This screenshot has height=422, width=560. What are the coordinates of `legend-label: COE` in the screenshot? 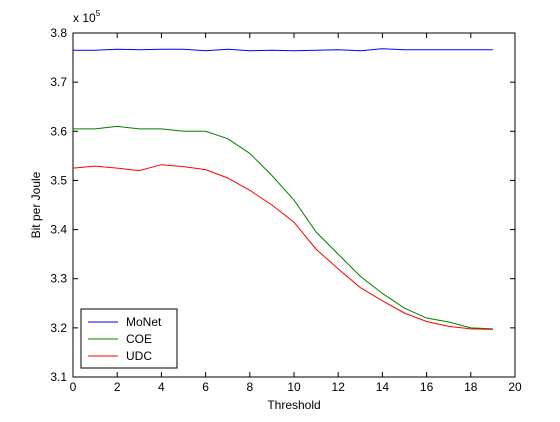 It's located at (139, 339).